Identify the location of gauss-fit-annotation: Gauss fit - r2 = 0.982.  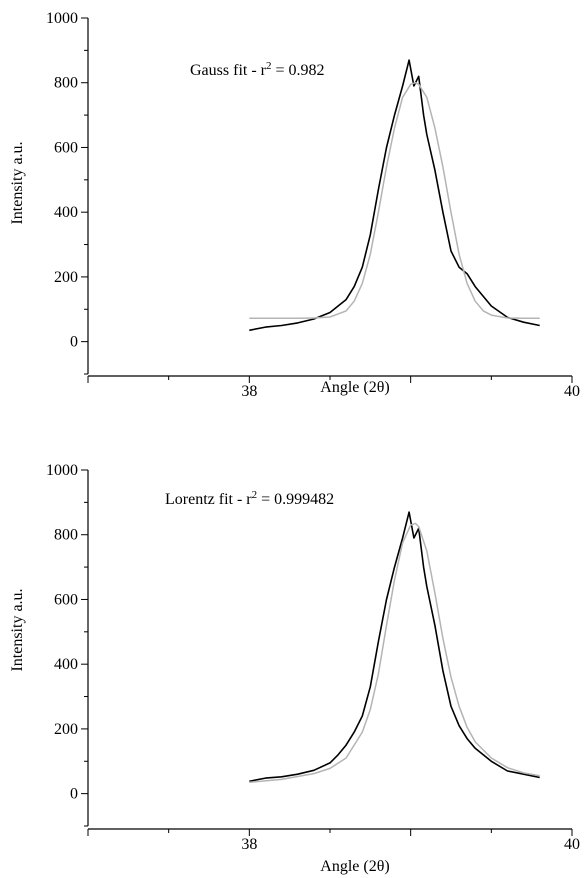
(257, 69).